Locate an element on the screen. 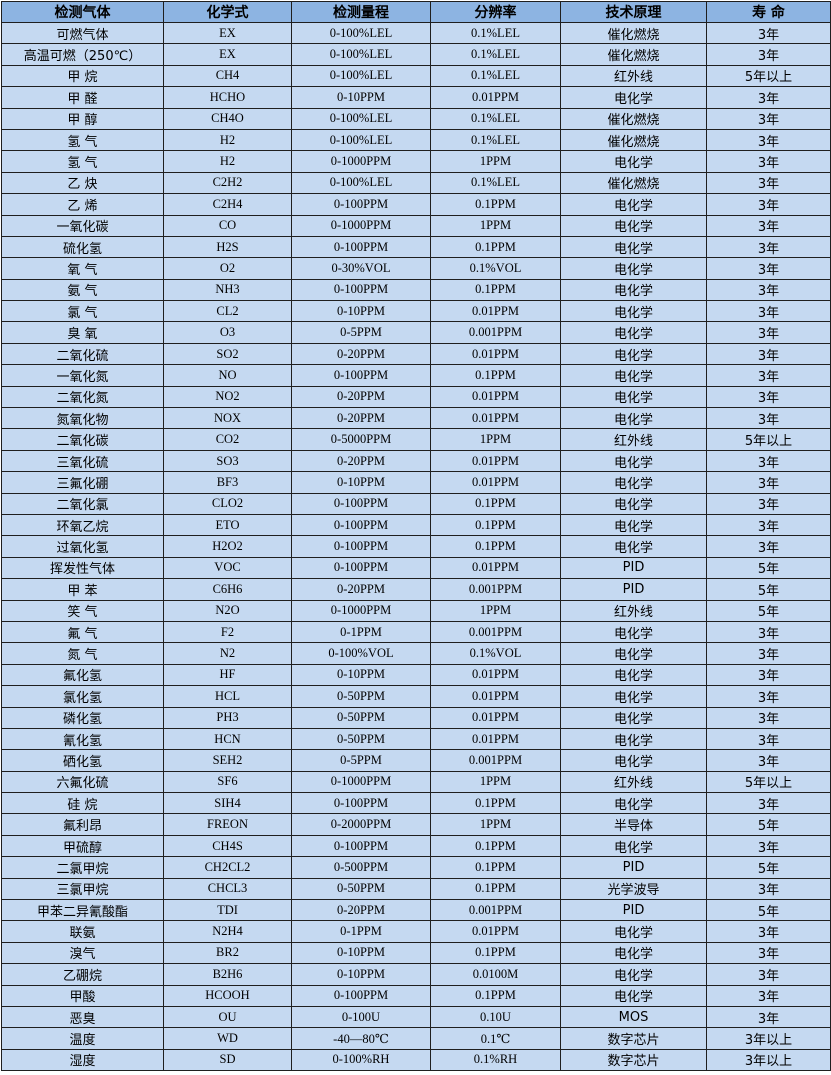 This screenshot has height=1075, width=831. table-row: 氯化氢 HCL 0-50PPM 0.01PPM 电化学 3年 is located at coordinates (416, 696).